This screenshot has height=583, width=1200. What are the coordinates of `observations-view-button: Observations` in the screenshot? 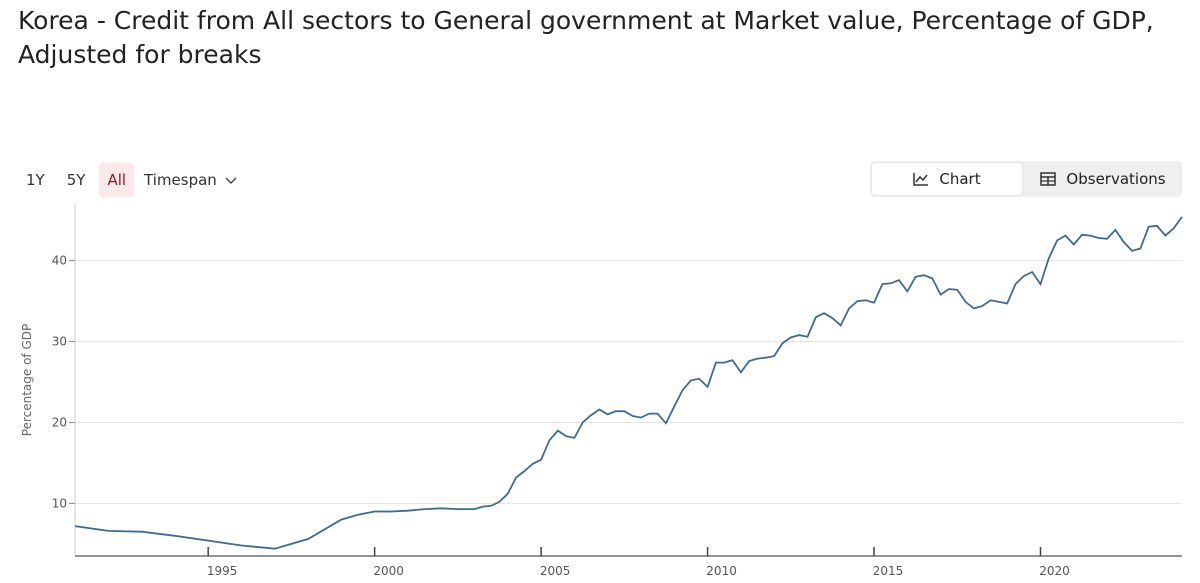 It's located at (1103, 179).